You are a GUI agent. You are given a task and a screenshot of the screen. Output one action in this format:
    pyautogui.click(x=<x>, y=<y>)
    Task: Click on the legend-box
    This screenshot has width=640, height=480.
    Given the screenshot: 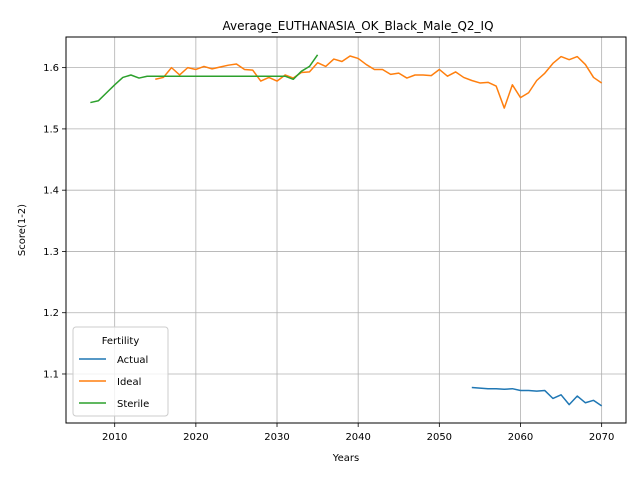 What is the action you would take?
    pyautogui.click(x=120, y=371)
    